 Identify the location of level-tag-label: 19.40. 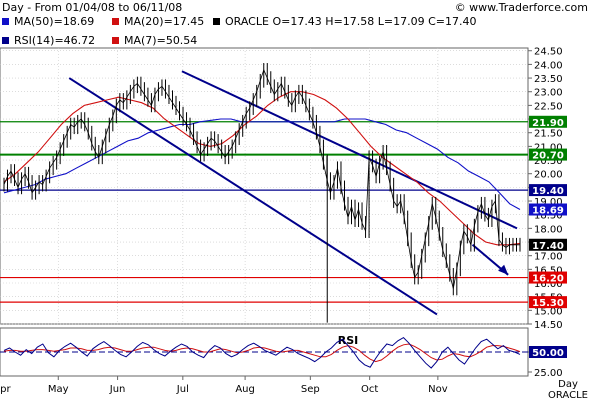
(548, 191).